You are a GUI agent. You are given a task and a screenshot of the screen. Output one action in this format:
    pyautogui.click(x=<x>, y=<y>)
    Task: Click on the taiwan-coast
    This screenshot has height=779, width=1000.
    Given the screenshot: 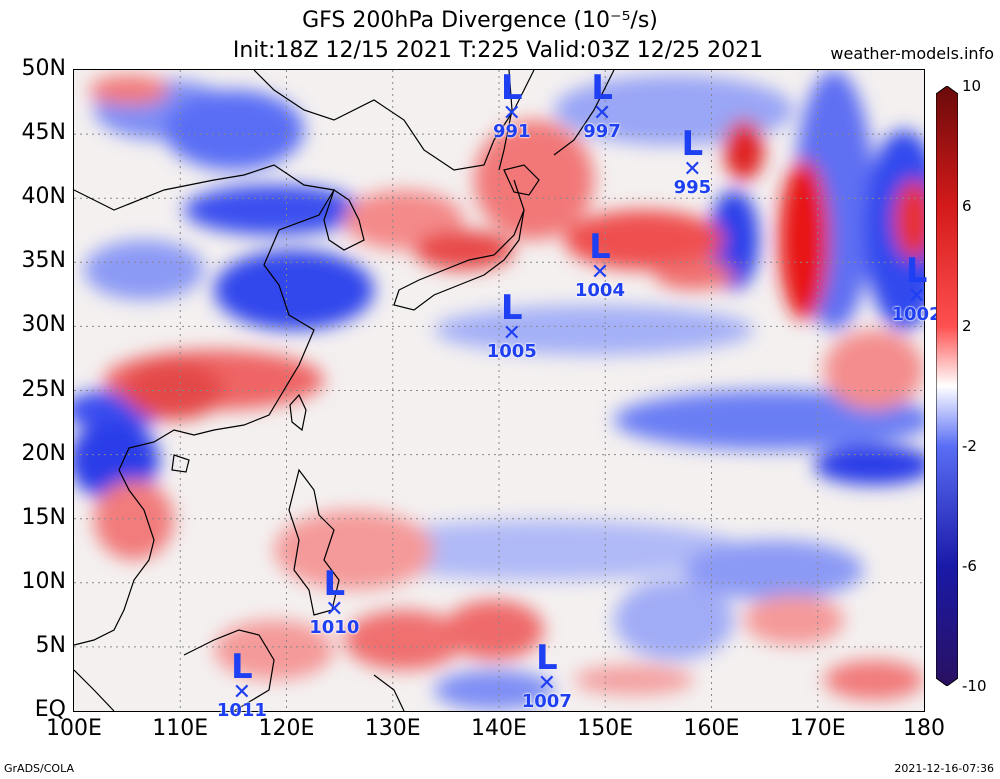 What is the action you would take?
    pyautogui.click(x=298, y=412)
    